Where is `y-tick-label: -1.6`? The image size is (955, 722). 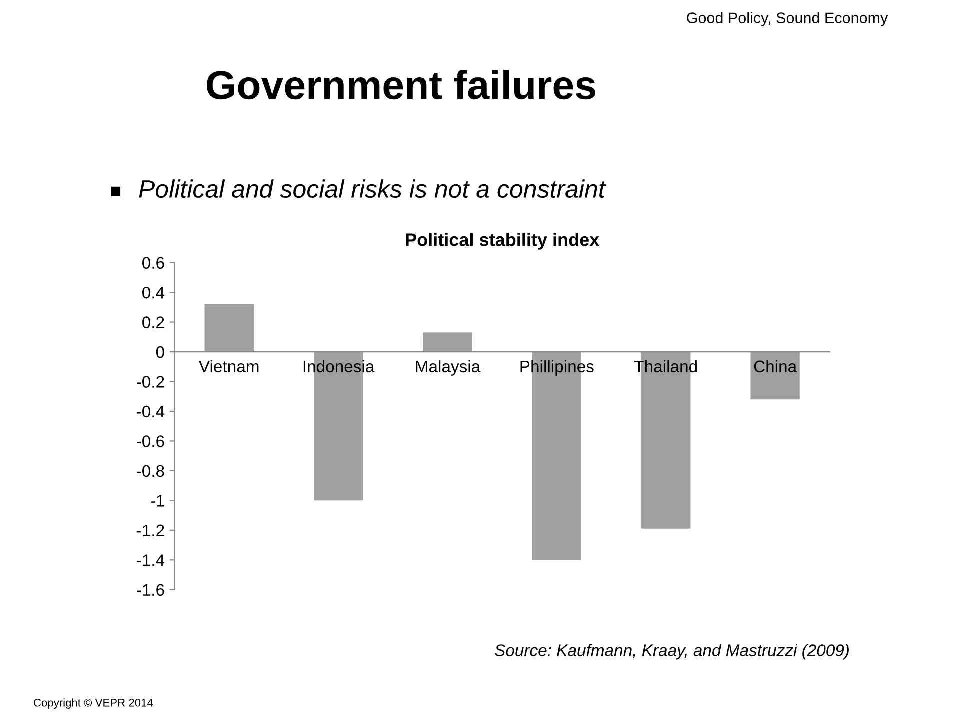
y-tick-label: -1.6 is located at coordinates (150, 590).